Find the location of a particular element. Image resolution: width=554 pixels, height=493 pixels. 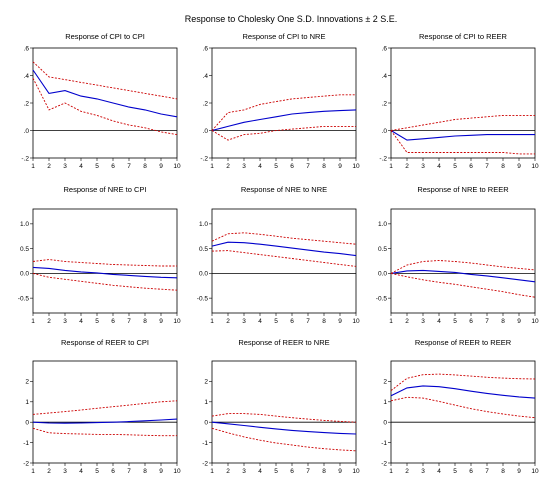

y-tick-label: 0.0 is located at coordinates (382, 274).